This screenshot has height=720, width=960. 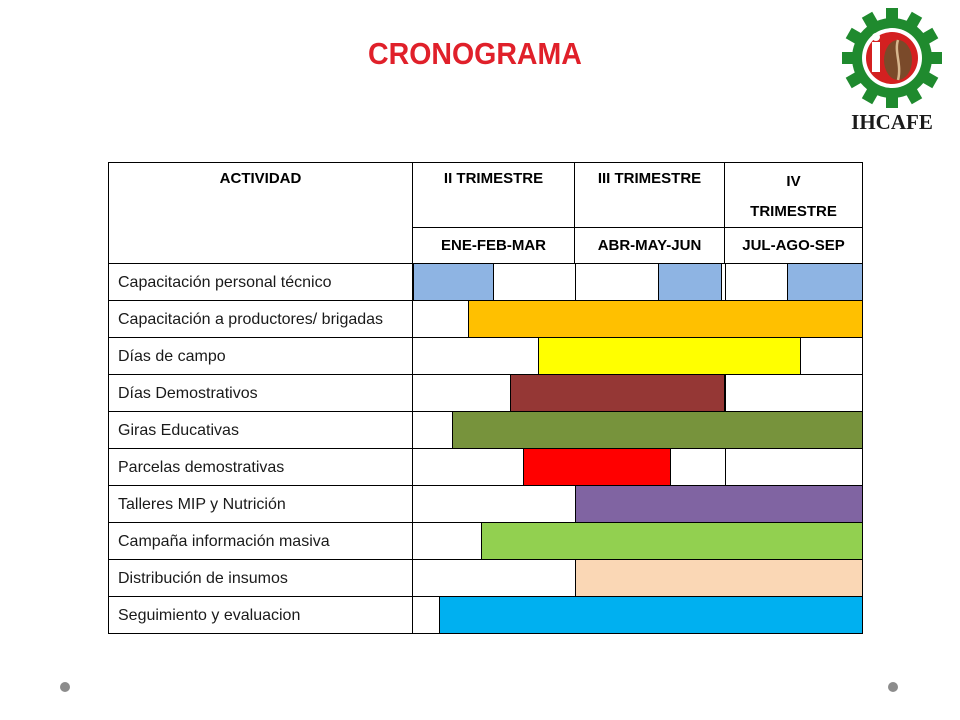 I want to click on header-q3: III TRIMESTRE, so click(x=649, y=195).